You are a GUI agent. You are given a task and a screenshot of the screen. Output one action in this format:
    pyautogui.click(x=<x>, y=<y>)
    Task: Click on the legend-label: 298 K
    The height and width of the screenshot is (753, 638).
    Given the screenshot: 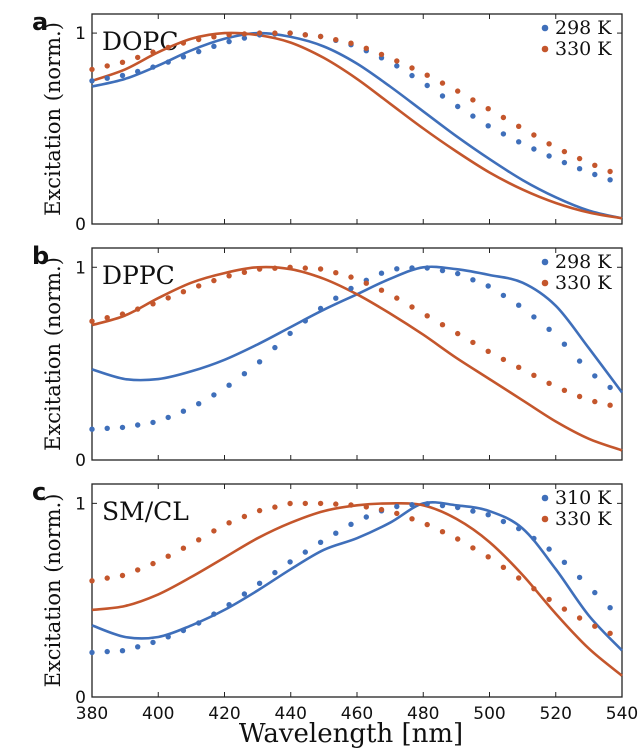 What is the action you would take?
    pyautogui.click(x=583, y=262)
    